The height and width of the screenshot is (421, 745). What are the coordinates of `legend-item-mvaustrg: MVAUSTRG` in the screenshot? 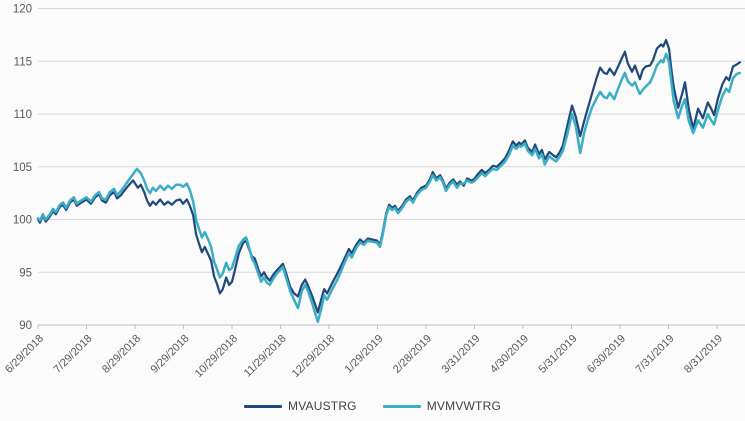 It's located at (300, 406).